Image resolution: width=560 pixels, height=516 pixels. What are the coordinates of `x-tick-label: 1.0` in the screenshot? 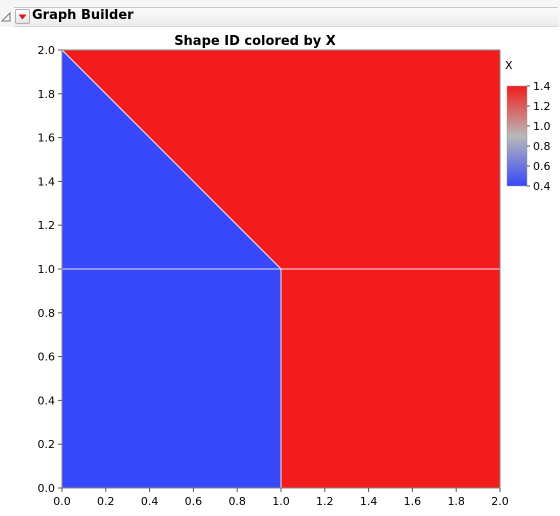 It's located at (281, 501).